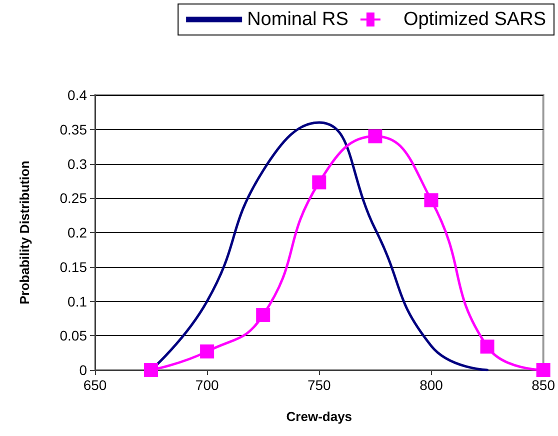 The image size is (558, 436). I want to click on x-tick-label: 850, so click(544, 385).